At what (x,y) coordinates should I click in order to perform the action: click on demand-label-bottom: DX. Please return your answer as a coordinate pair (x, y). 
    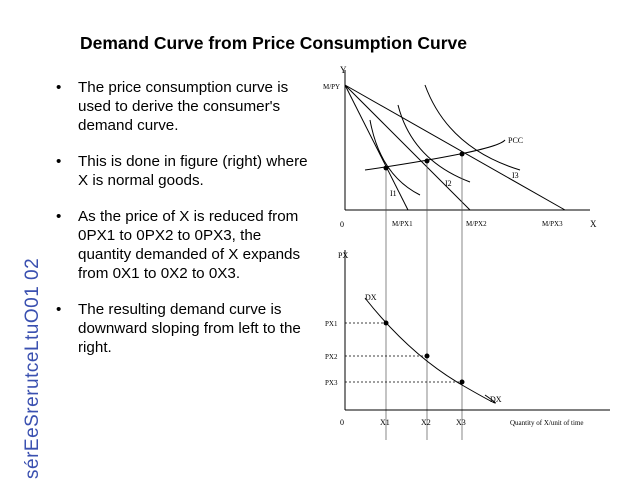
    Looking at the image, I should click on (496, 399).